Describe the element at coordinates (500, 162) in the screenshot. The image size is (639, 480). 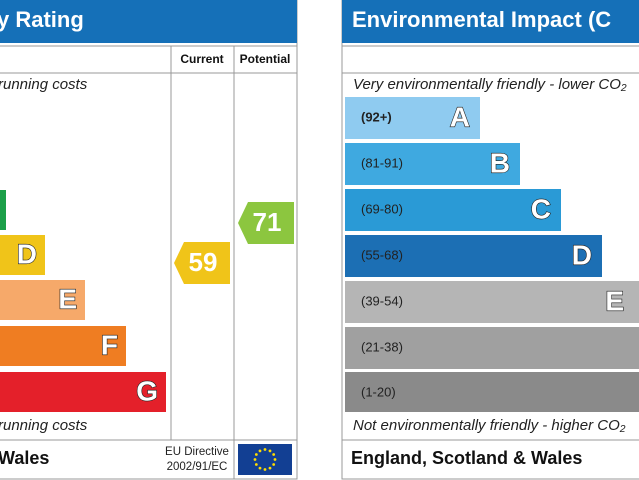
I see `band-letter: B` at that location.